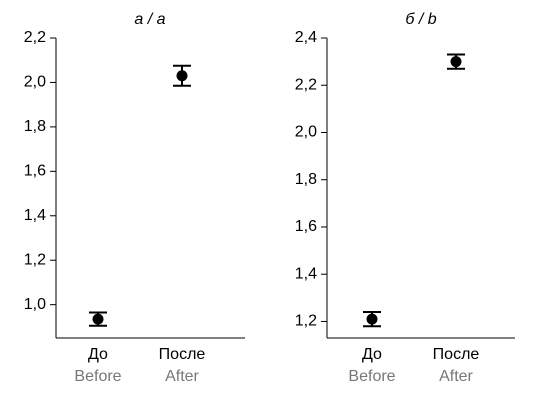 This screenshot has height=400, width=539. I want to click on chart-title: а / a, so click(149, 19).